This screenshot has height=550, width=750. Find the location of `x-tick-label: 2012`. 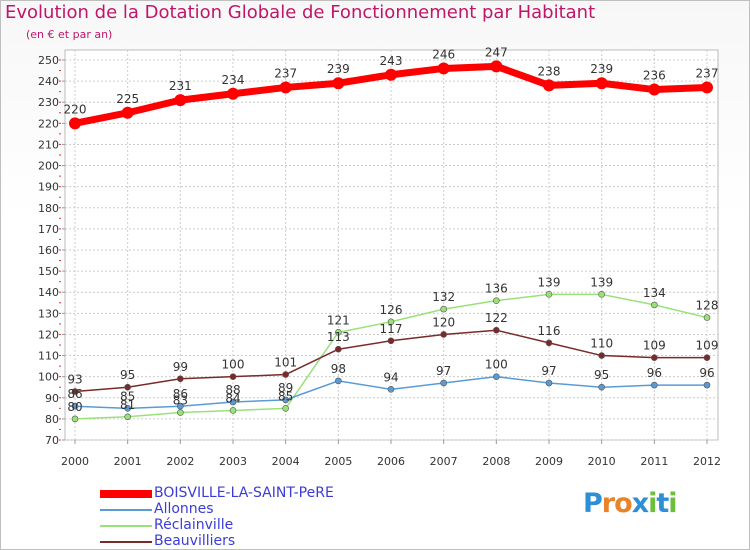

x-tick-label: 2012 is located at coordinates (707, 461).